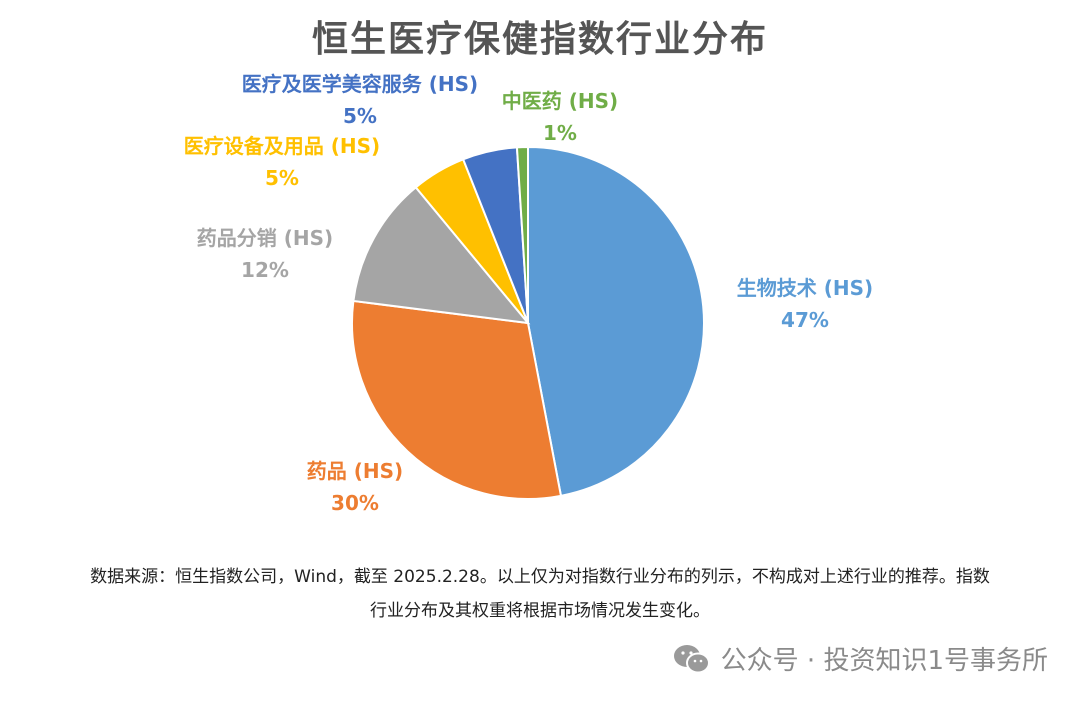  I want to click on slice-name: 生物技术 (HS), so click(805, 288).